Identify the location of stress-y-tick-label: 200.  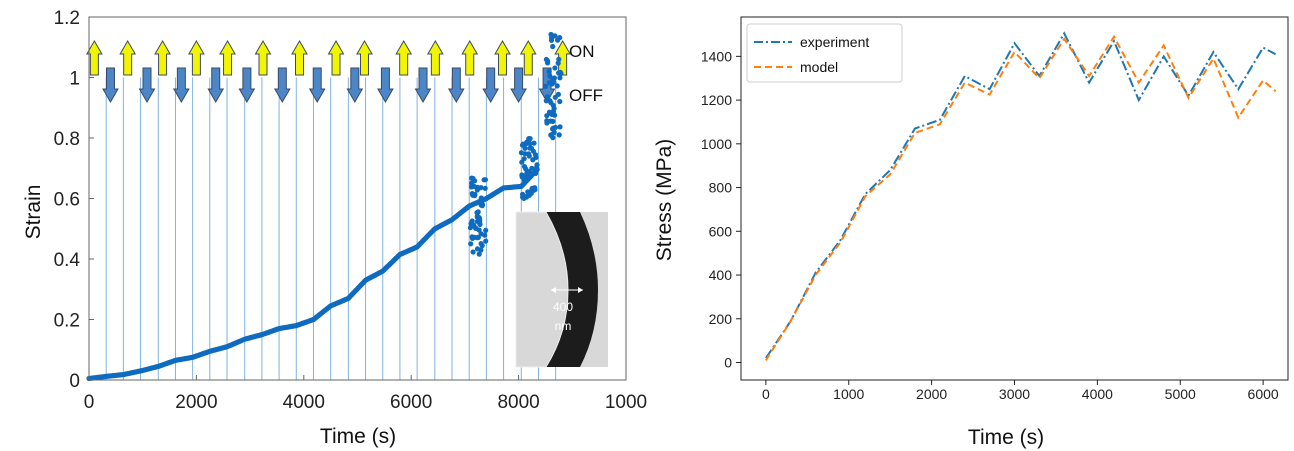
(721, 319).